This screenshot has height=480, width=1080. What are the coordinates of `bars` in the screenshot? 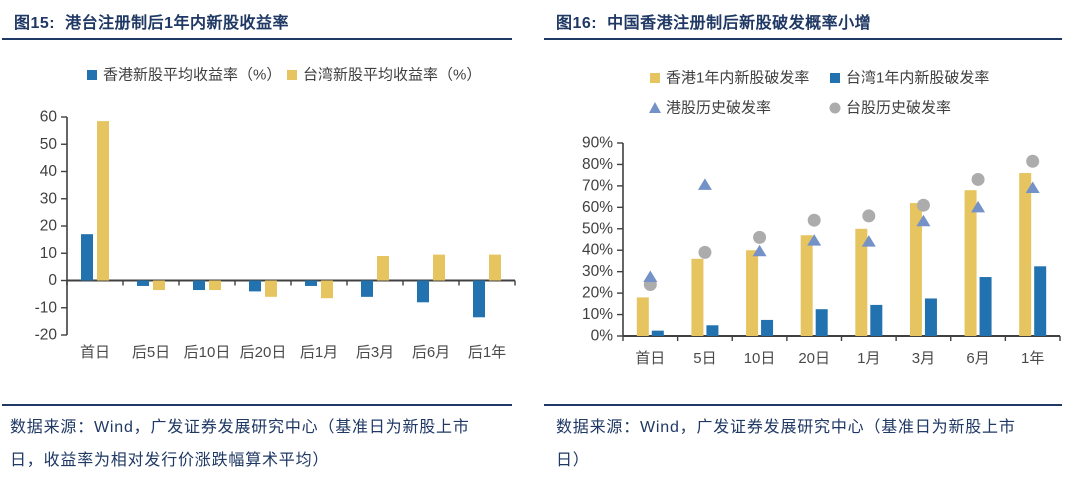 It's located at (841, 254).